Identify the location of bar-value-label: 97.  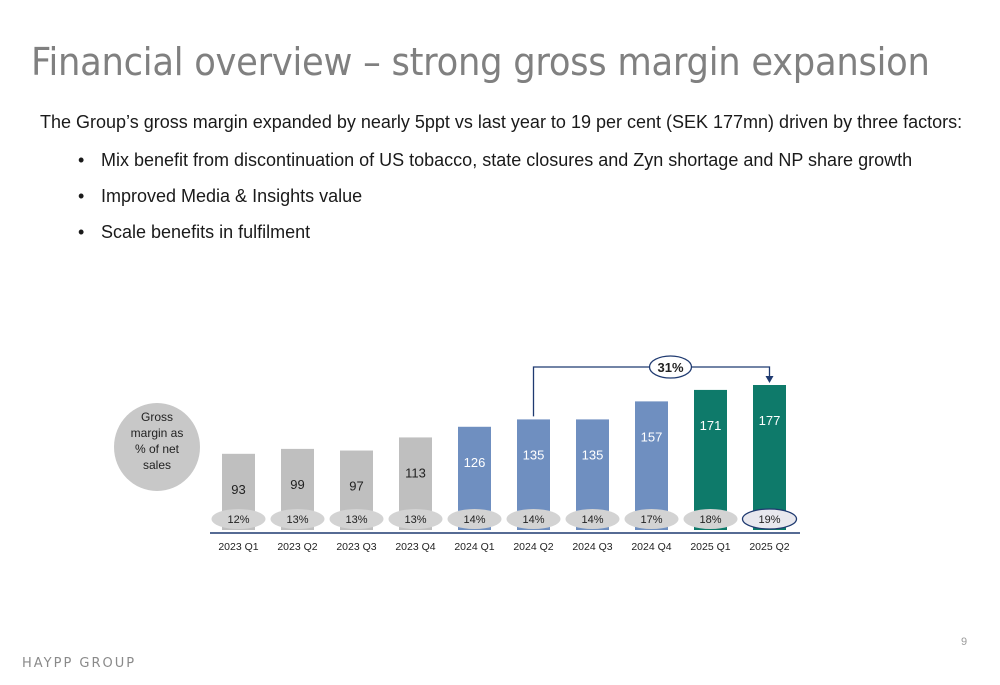
(356, 486).